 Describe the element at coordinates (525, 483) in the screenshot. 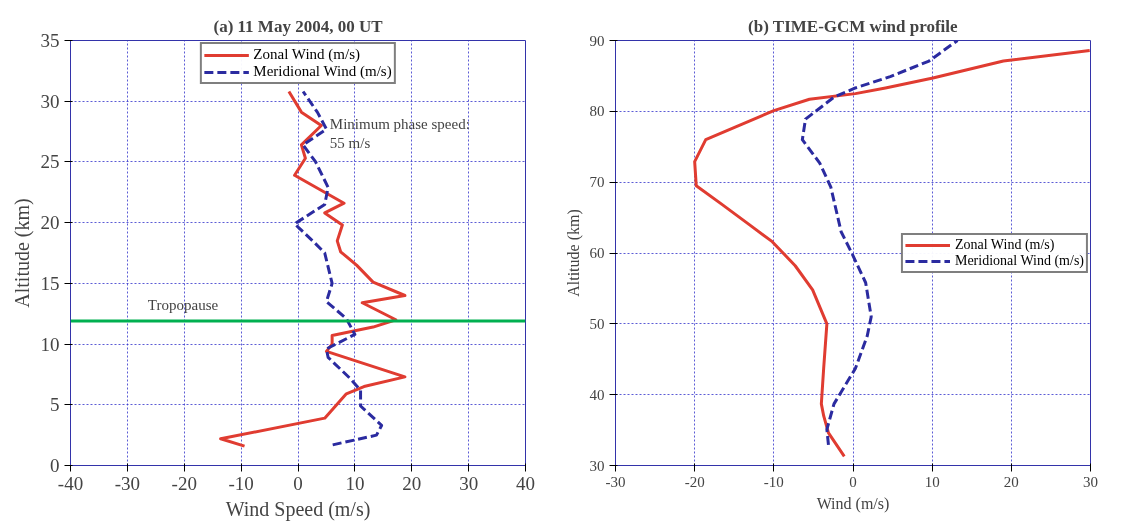

I see `x-tick-label: 40` at that location.